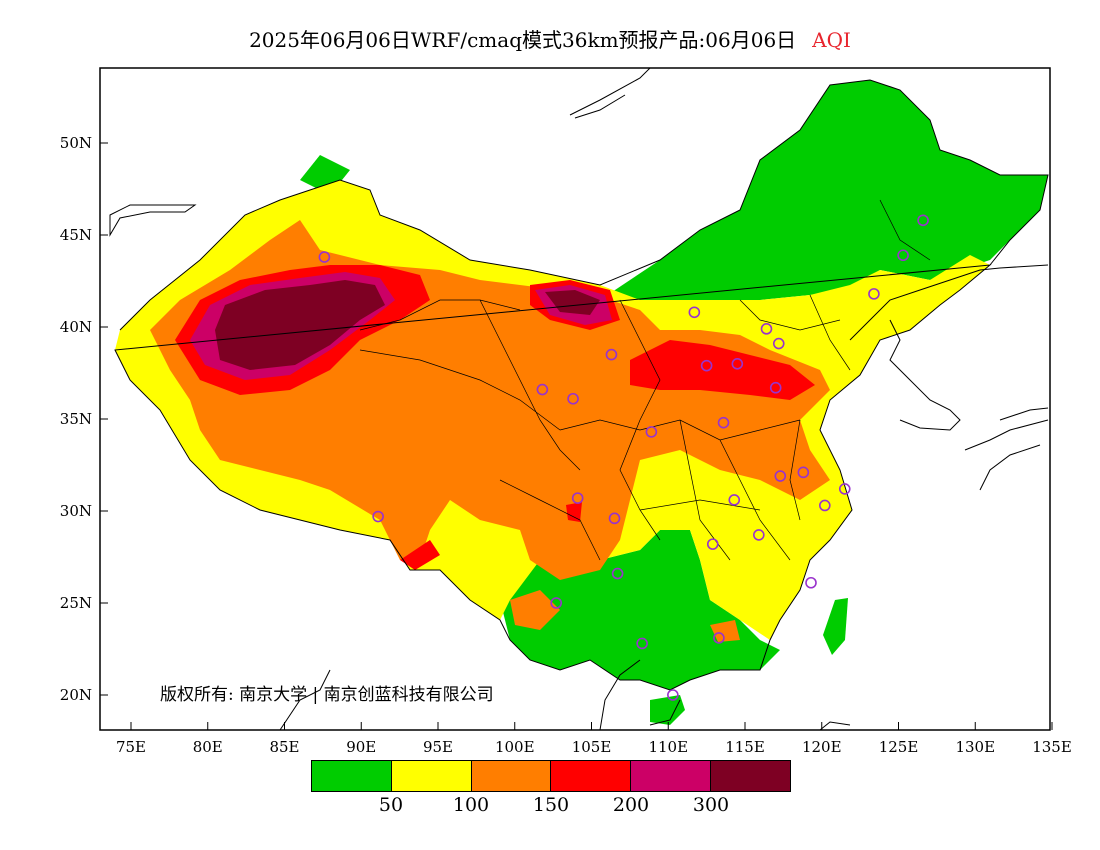 The height and width of the screenshot is (850, 1100). Describe the element at coordinates (822, 747) in the screenshot. I see `lon-tick-label: 120E` at that location.